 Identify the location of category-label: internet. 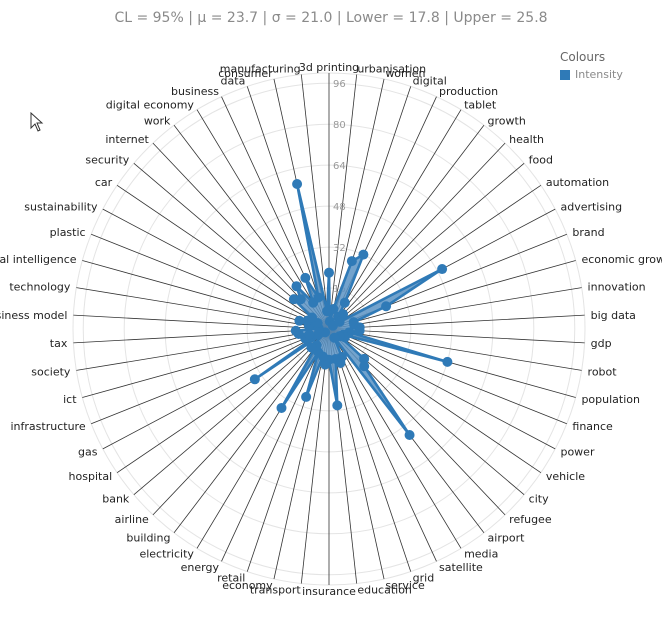
(127, 139).